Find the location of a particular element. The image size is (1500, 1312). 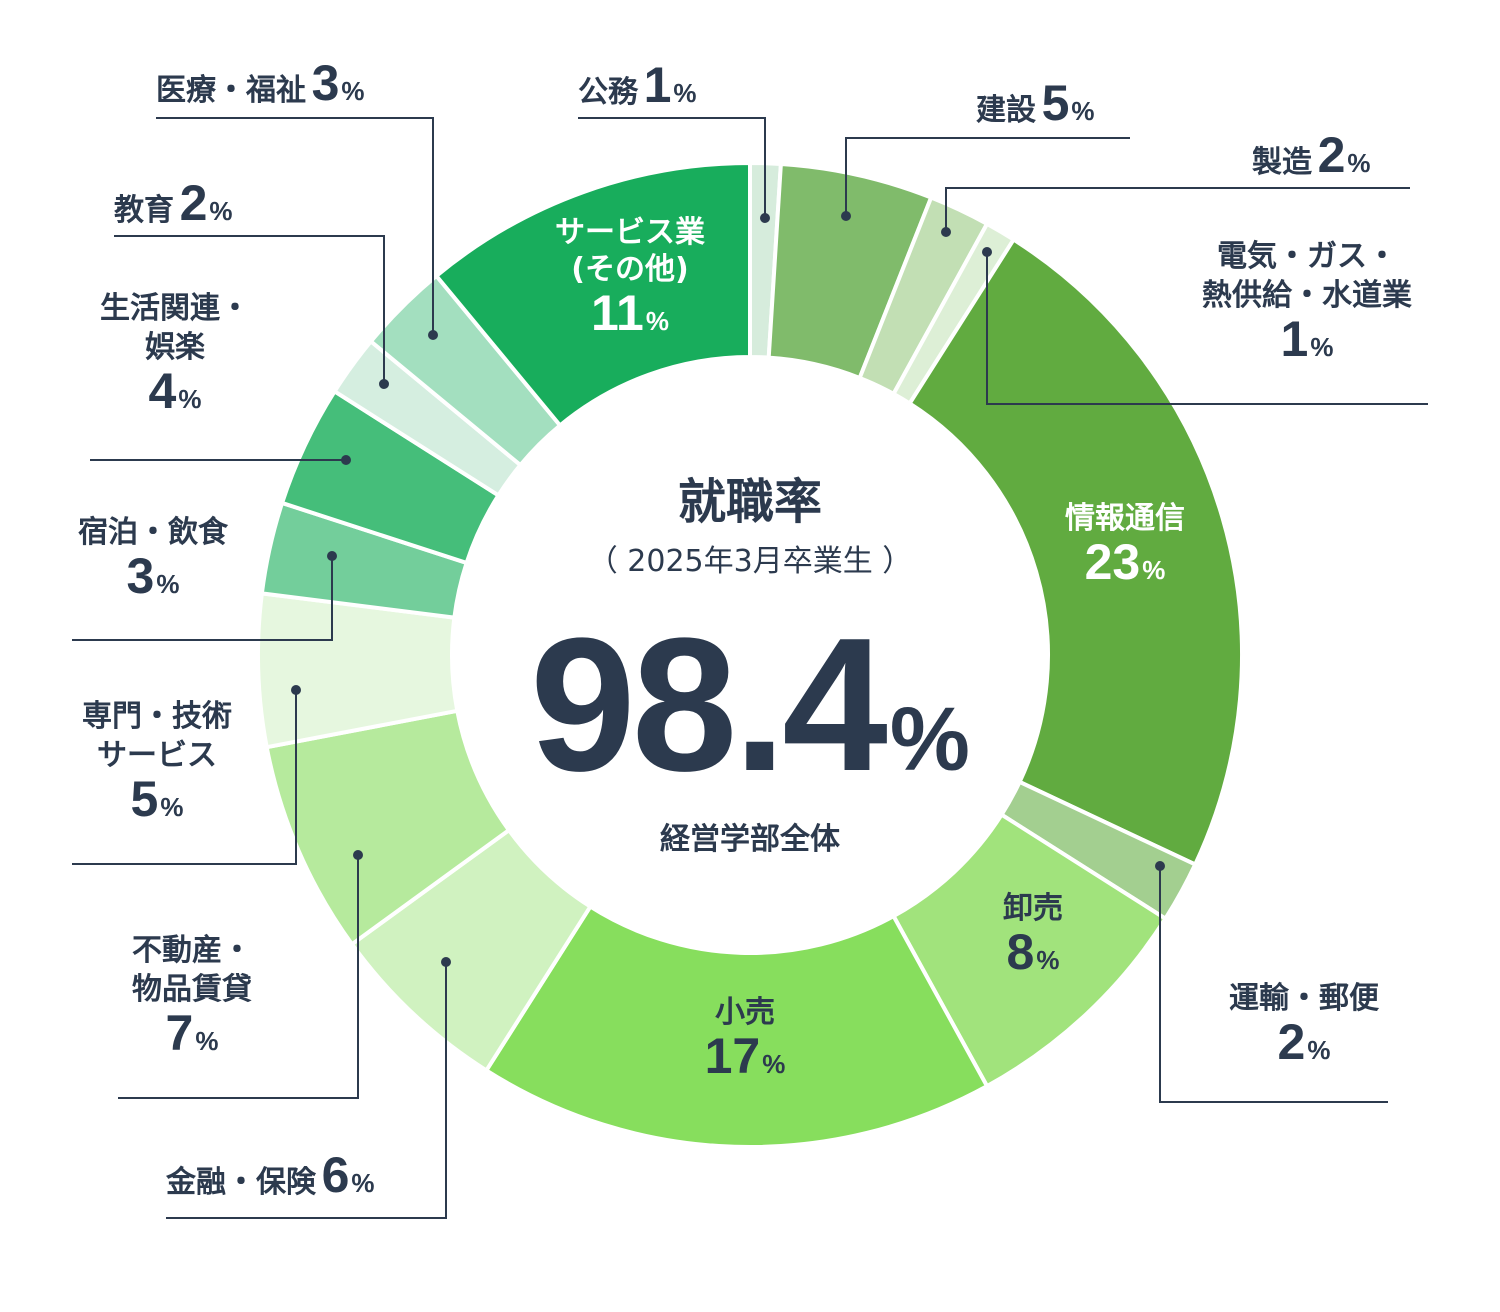

label-kouri: 小売 17% is located at coordinates (745, 1040).